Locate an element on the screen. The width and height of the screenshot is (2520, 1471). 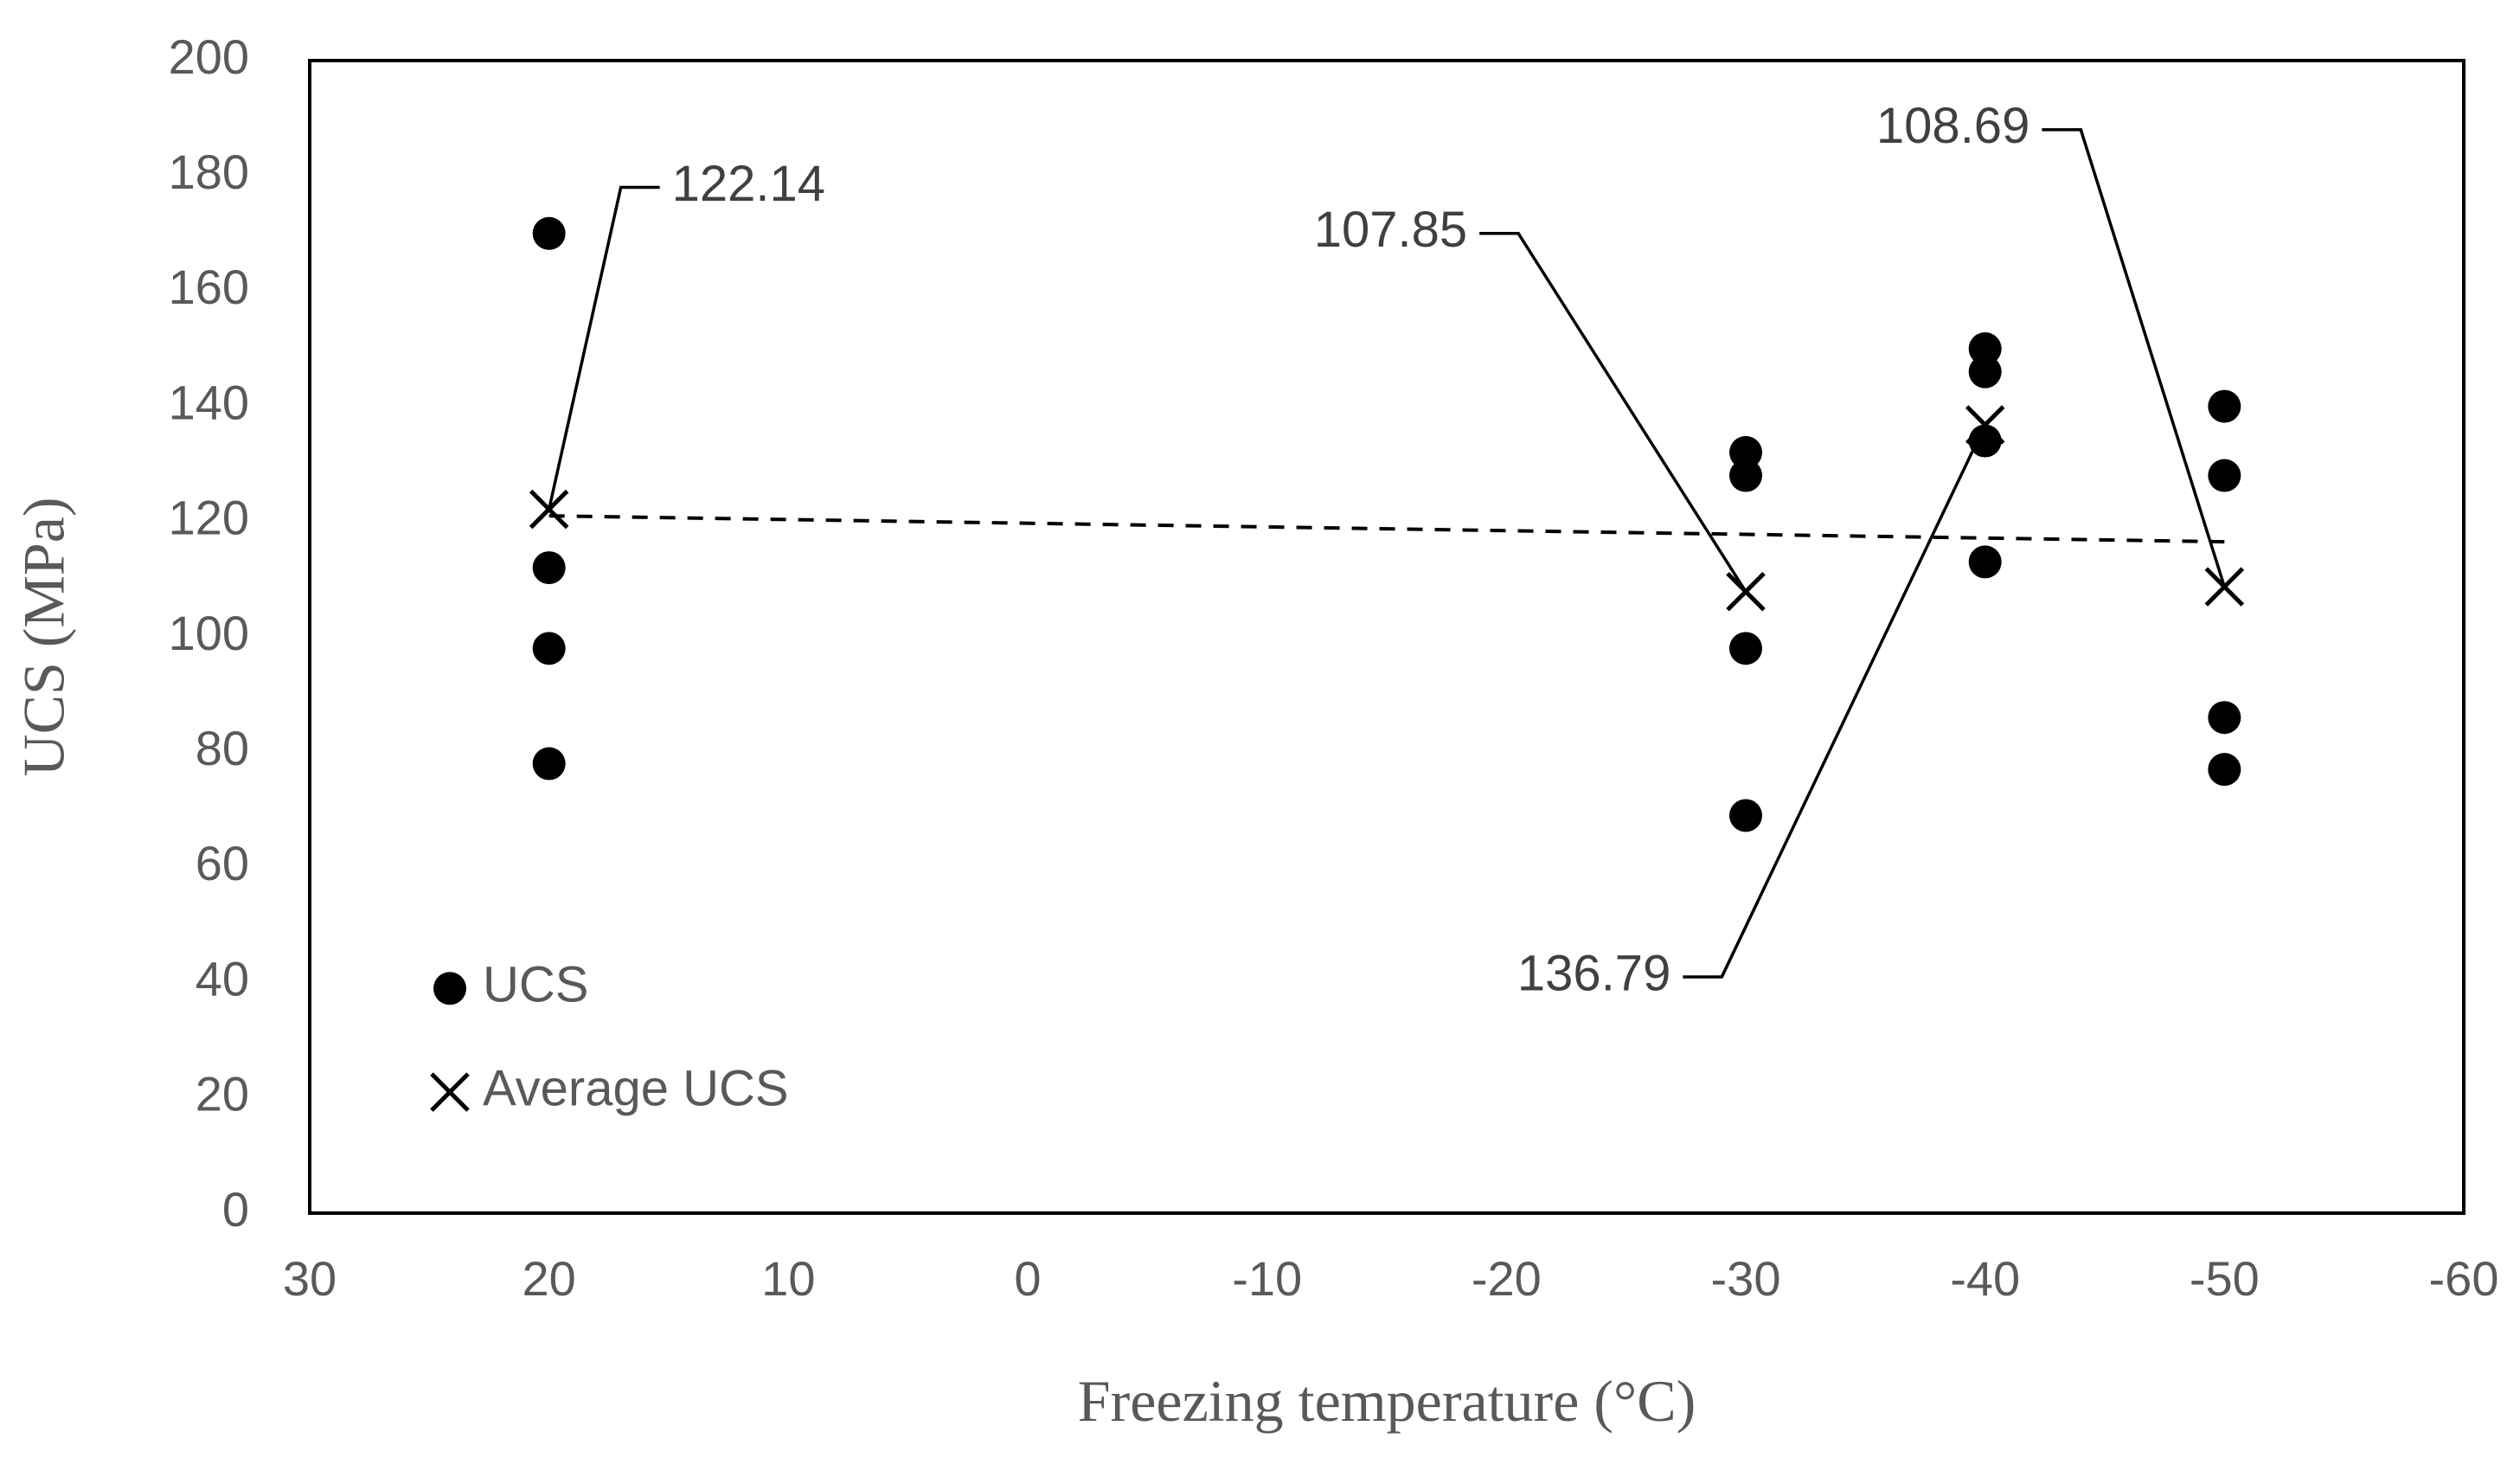
x-tick-label: -60 is located at coordinates (2464, 1278).